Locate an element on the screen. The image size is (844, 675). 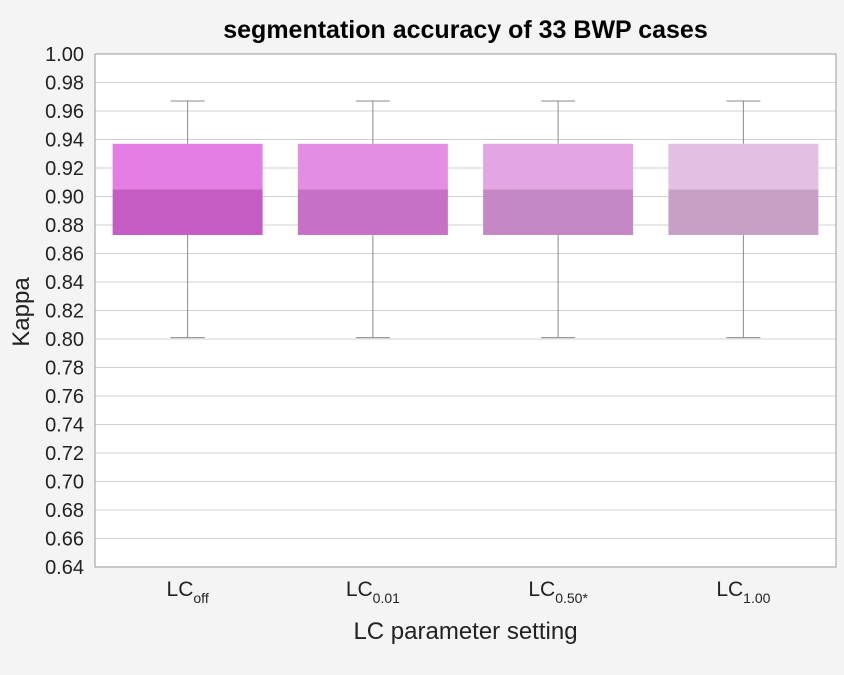
y-tick-label: 0.64 is located at coordinates (64, 568).